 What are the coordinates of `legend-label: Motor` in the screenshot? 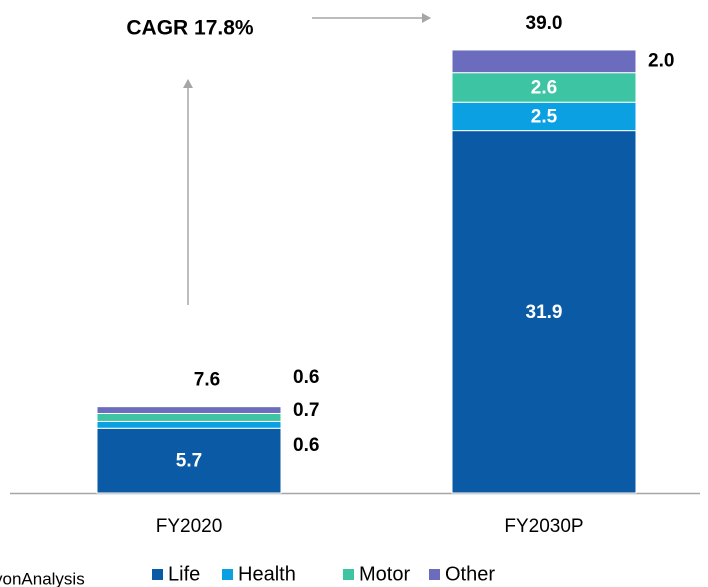 It's located at (384, 574).